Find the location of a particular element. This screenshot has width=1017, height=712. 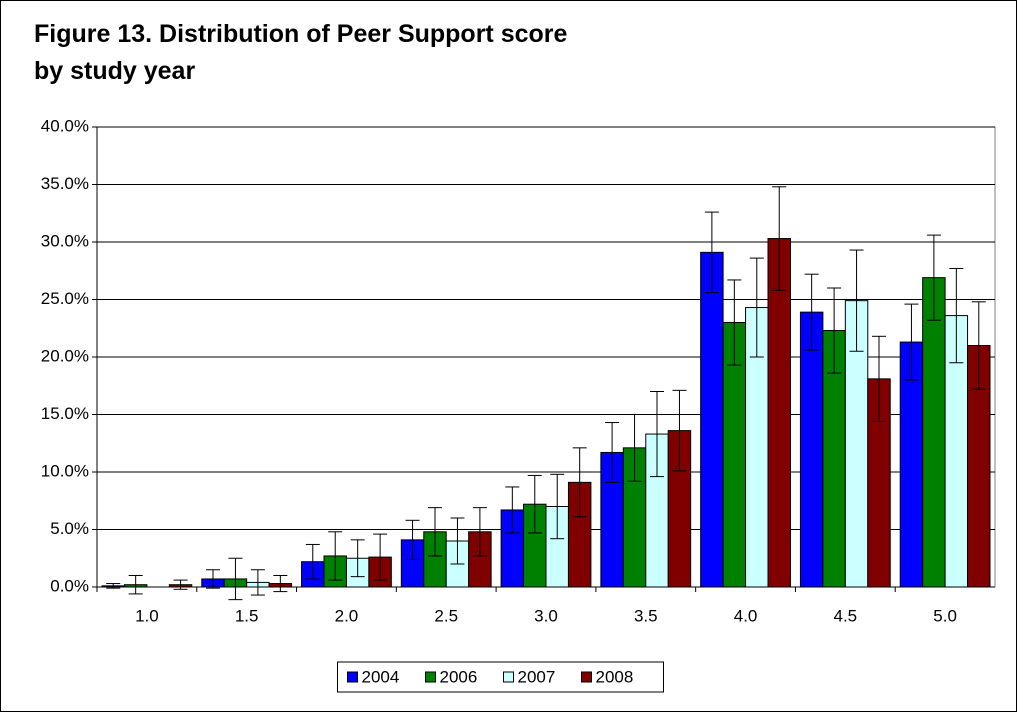

y-tick-label: 10.0% is located at coordinates (65, 470).